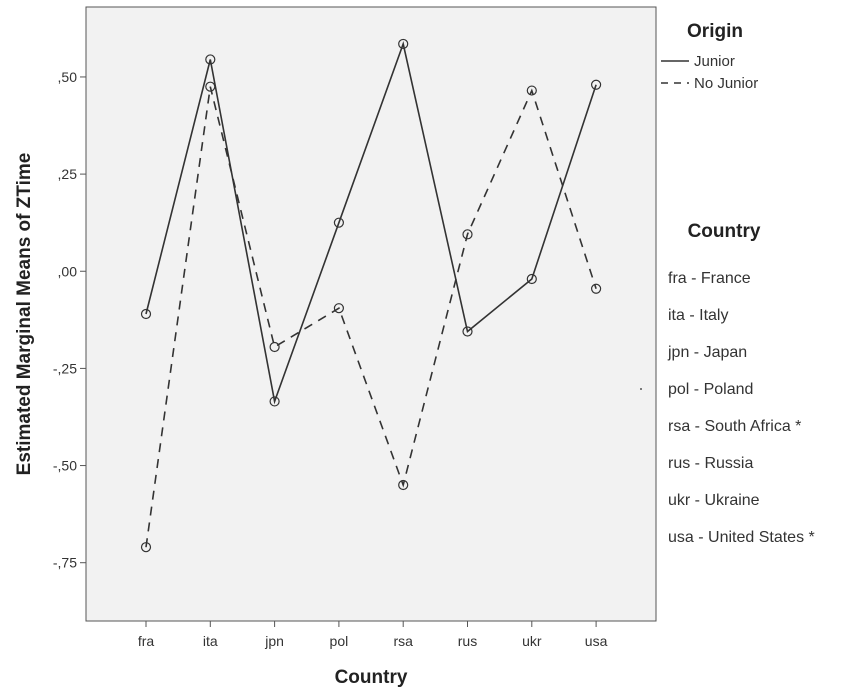 This screenshot has width=843, height=689. I want to click on country-key-entry: usa - United States *, so click(741, 537).